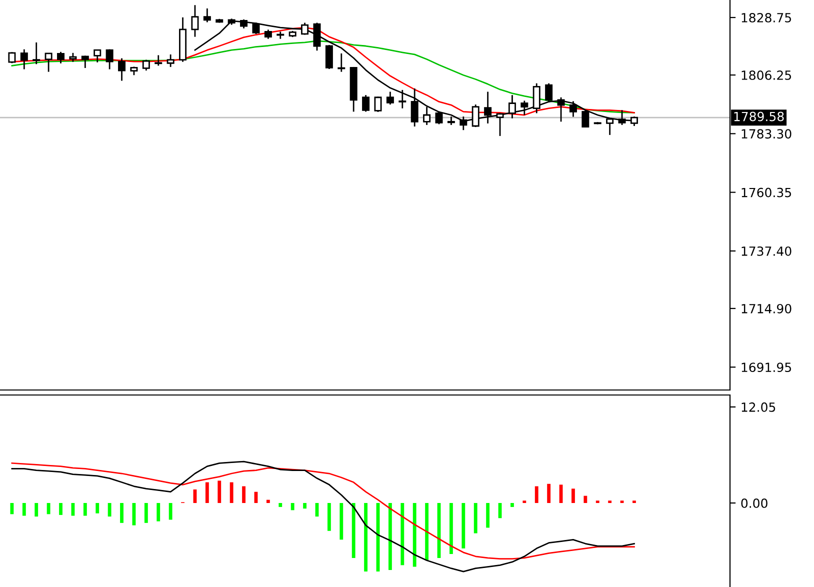 This screenshot has width=814, height=587. What do you see at coordinates (767, 134) in the screenshot?
I see `y-tick-label: 1783.30` at bounding box center [767, 134].